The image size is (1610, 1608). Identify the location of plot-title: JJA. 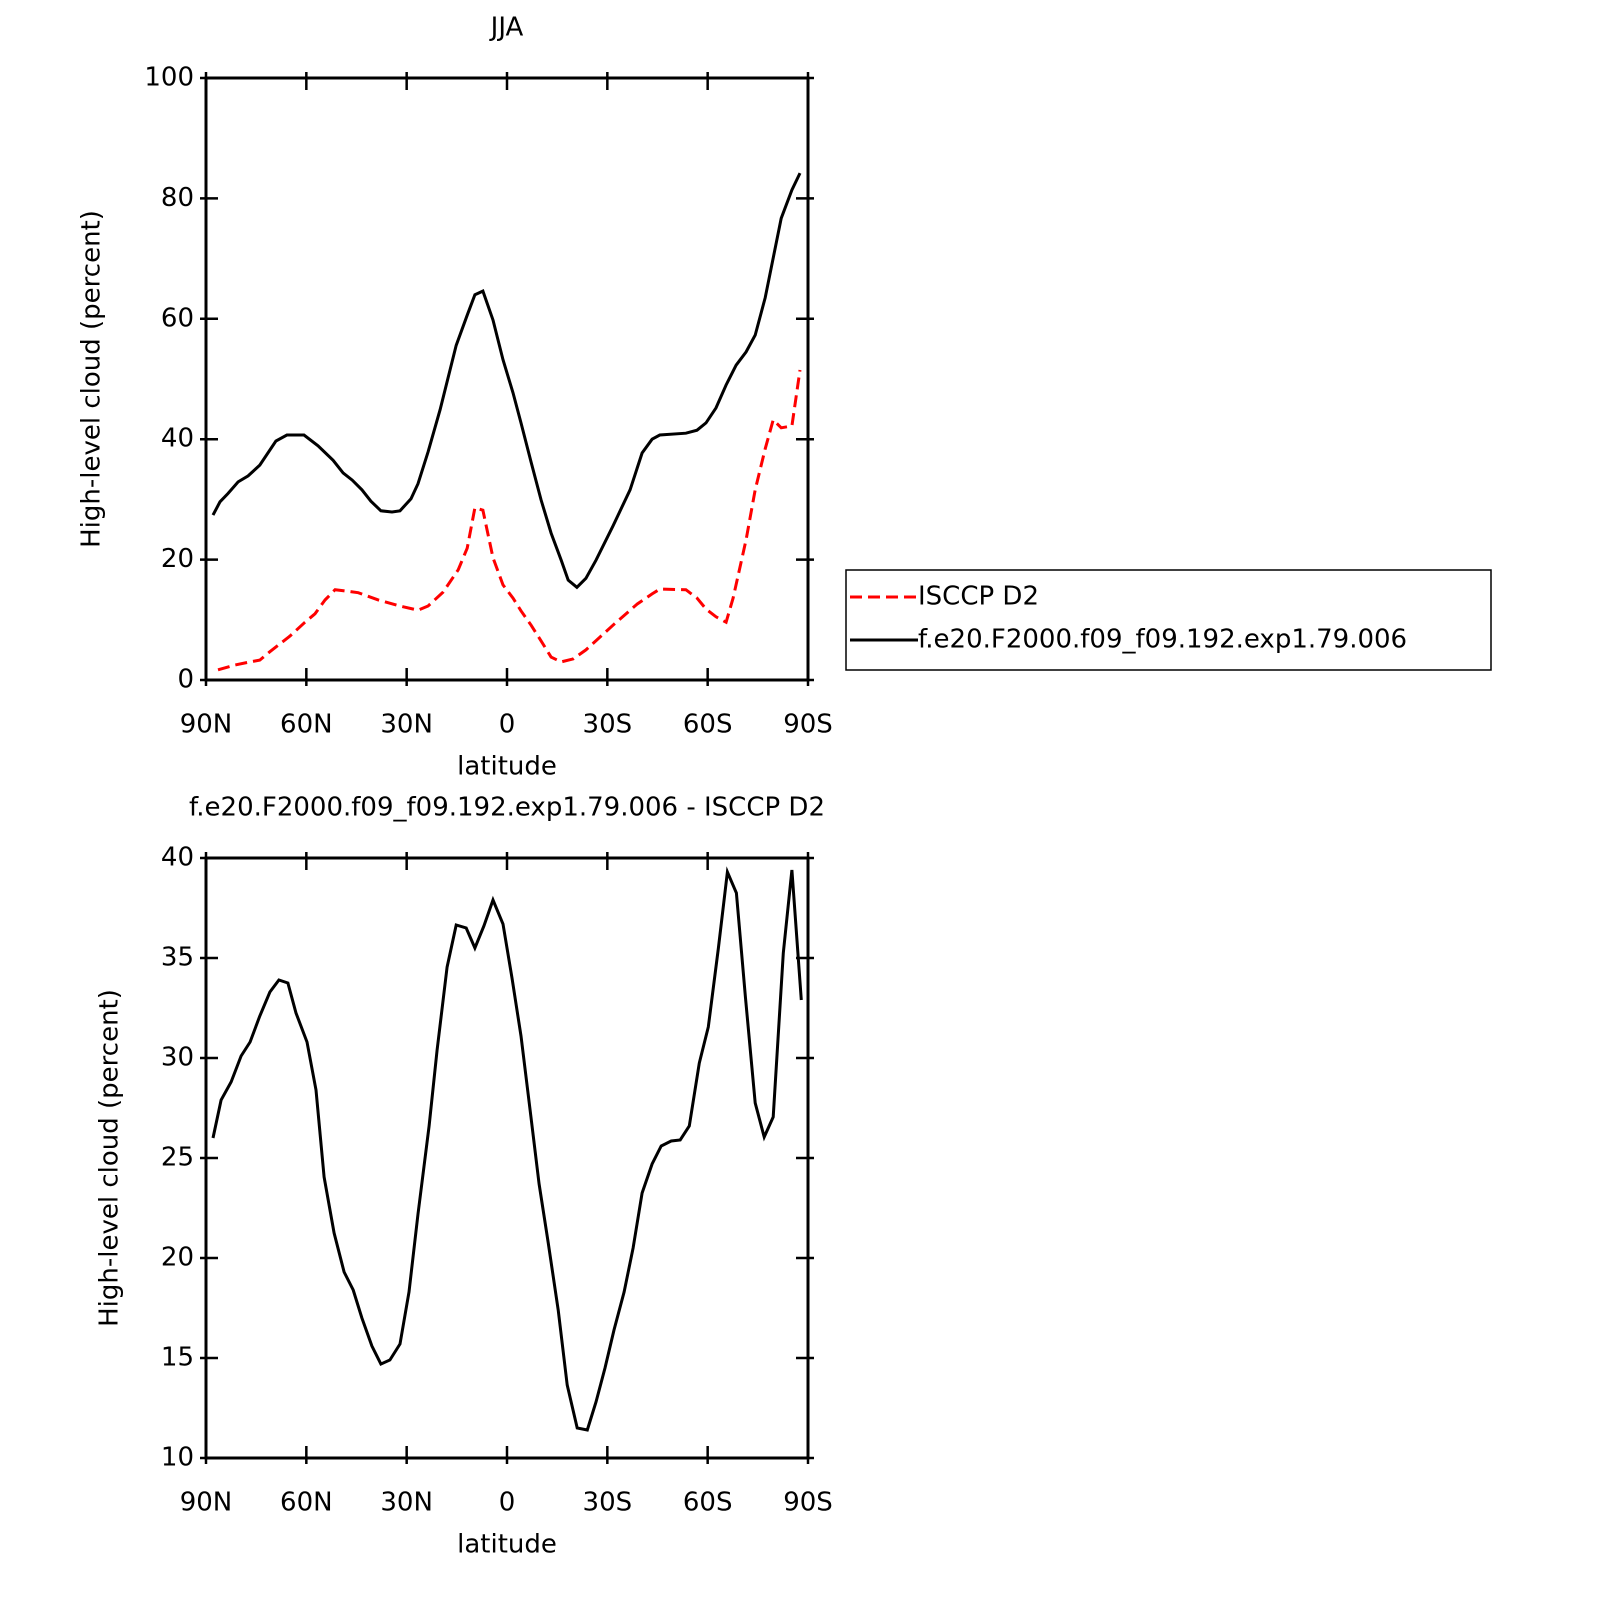
(506, 28).